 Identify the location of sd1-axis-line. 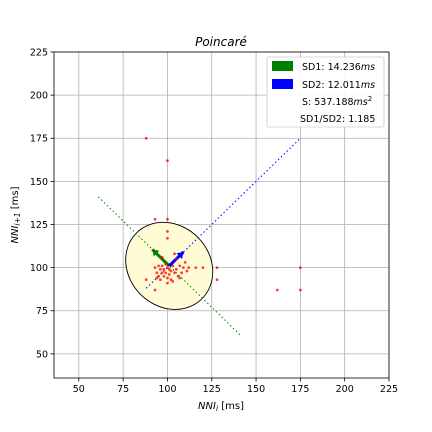
(169, 266).